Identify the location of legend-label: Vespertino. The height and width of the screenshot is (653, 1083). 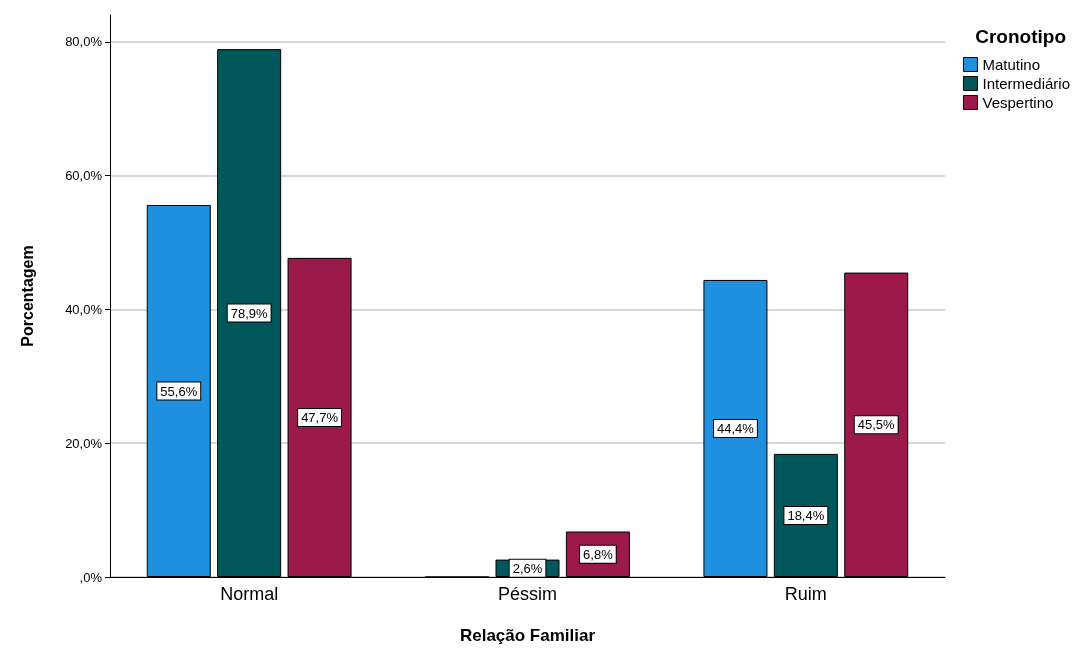
(1018, 102).